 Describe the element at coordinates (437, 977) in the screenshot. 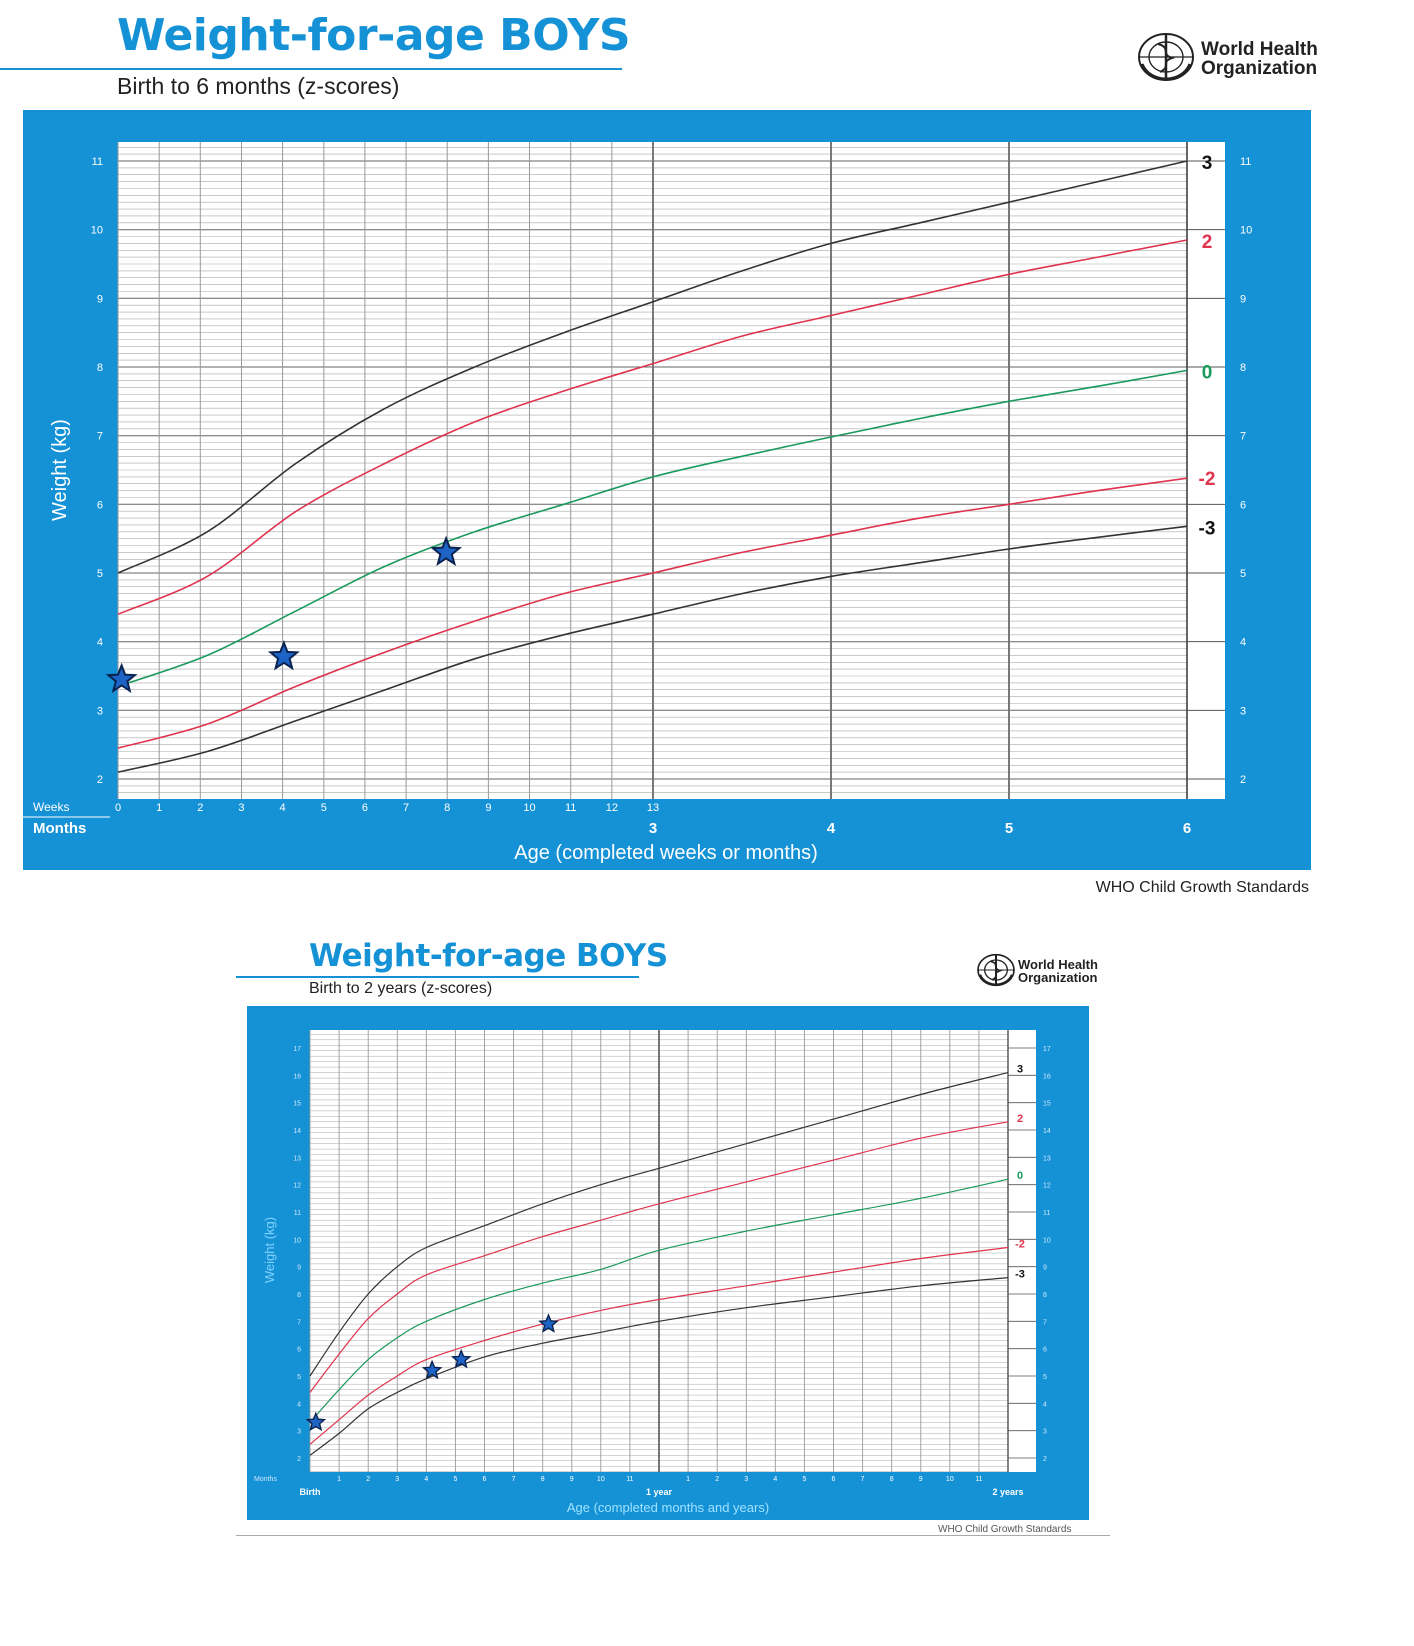

I see `chart2-title-rule` at that location.